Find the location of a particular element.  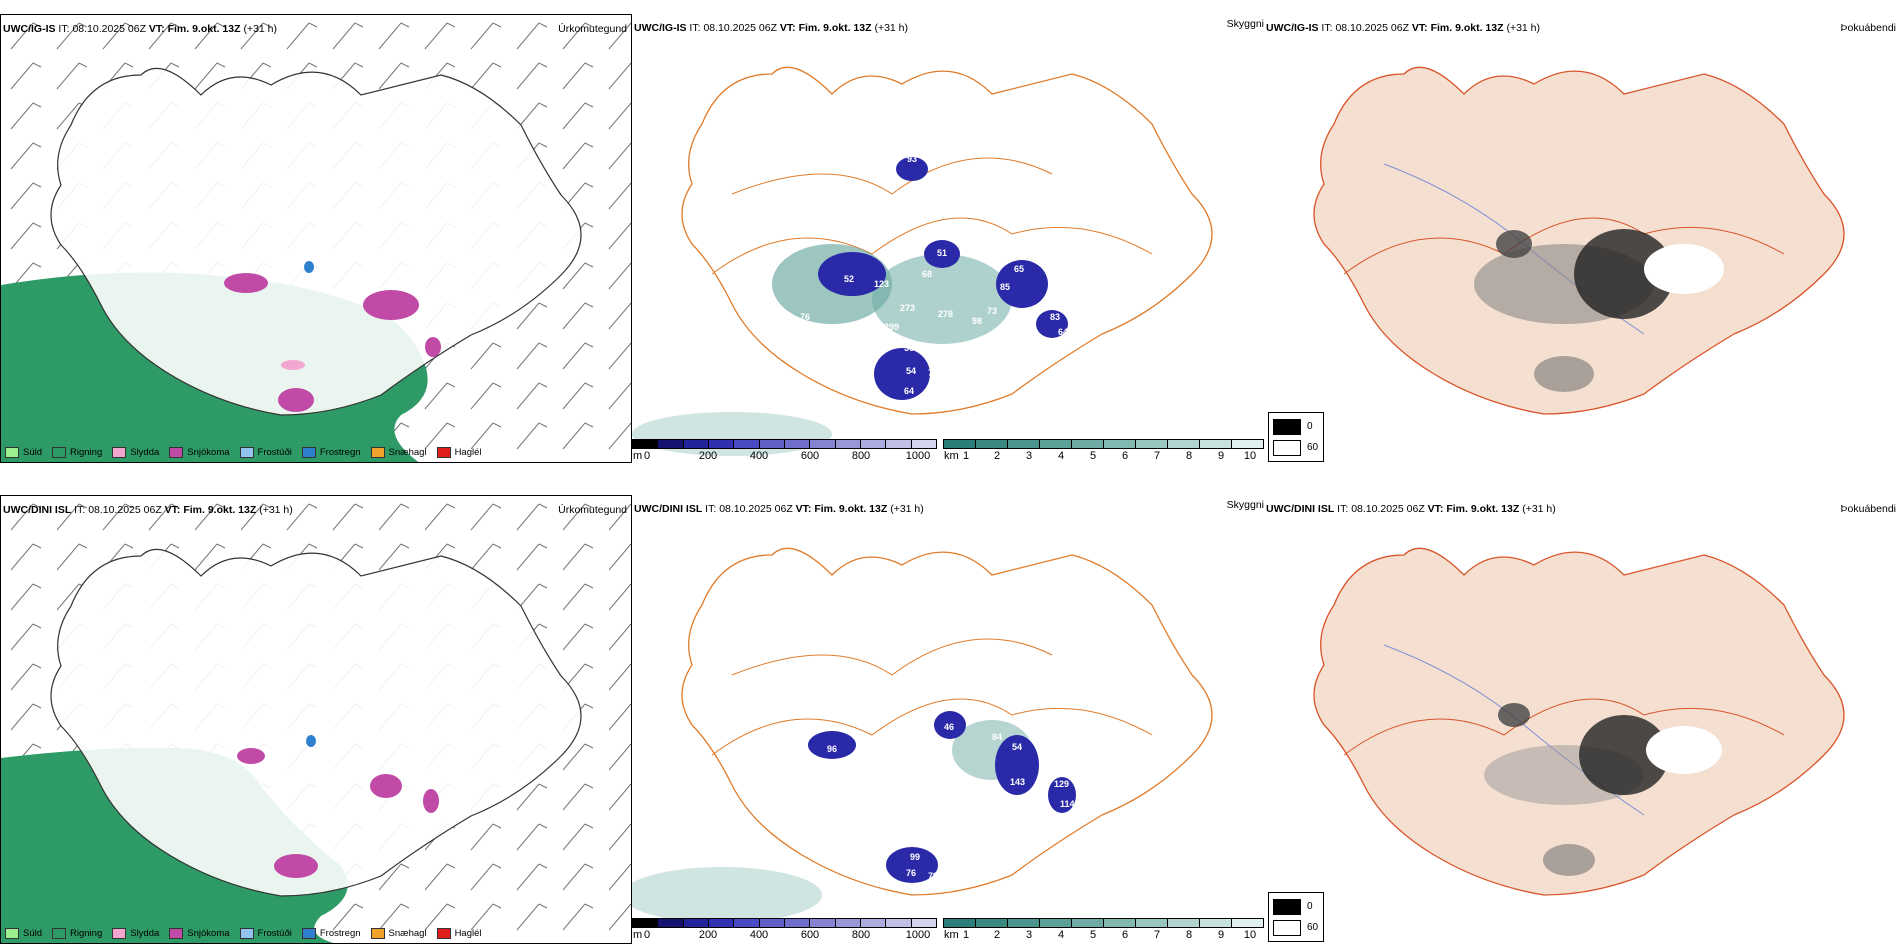

visibility-label-top: Skyggni is located at coordinates (1245, 24).